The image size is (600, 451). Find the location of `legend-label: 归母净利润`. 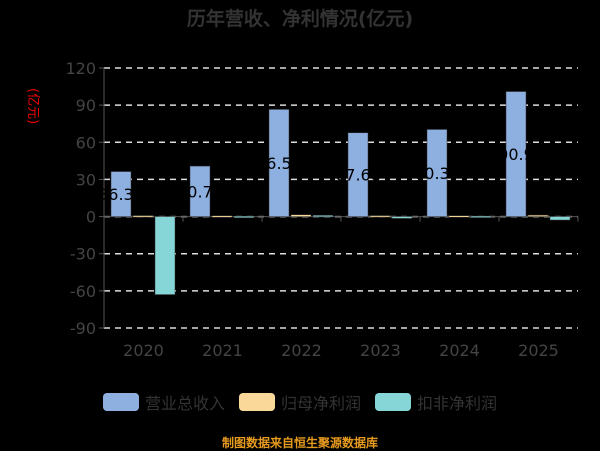

legend-label: 归母净利润 is located at coordinates (320, 403).